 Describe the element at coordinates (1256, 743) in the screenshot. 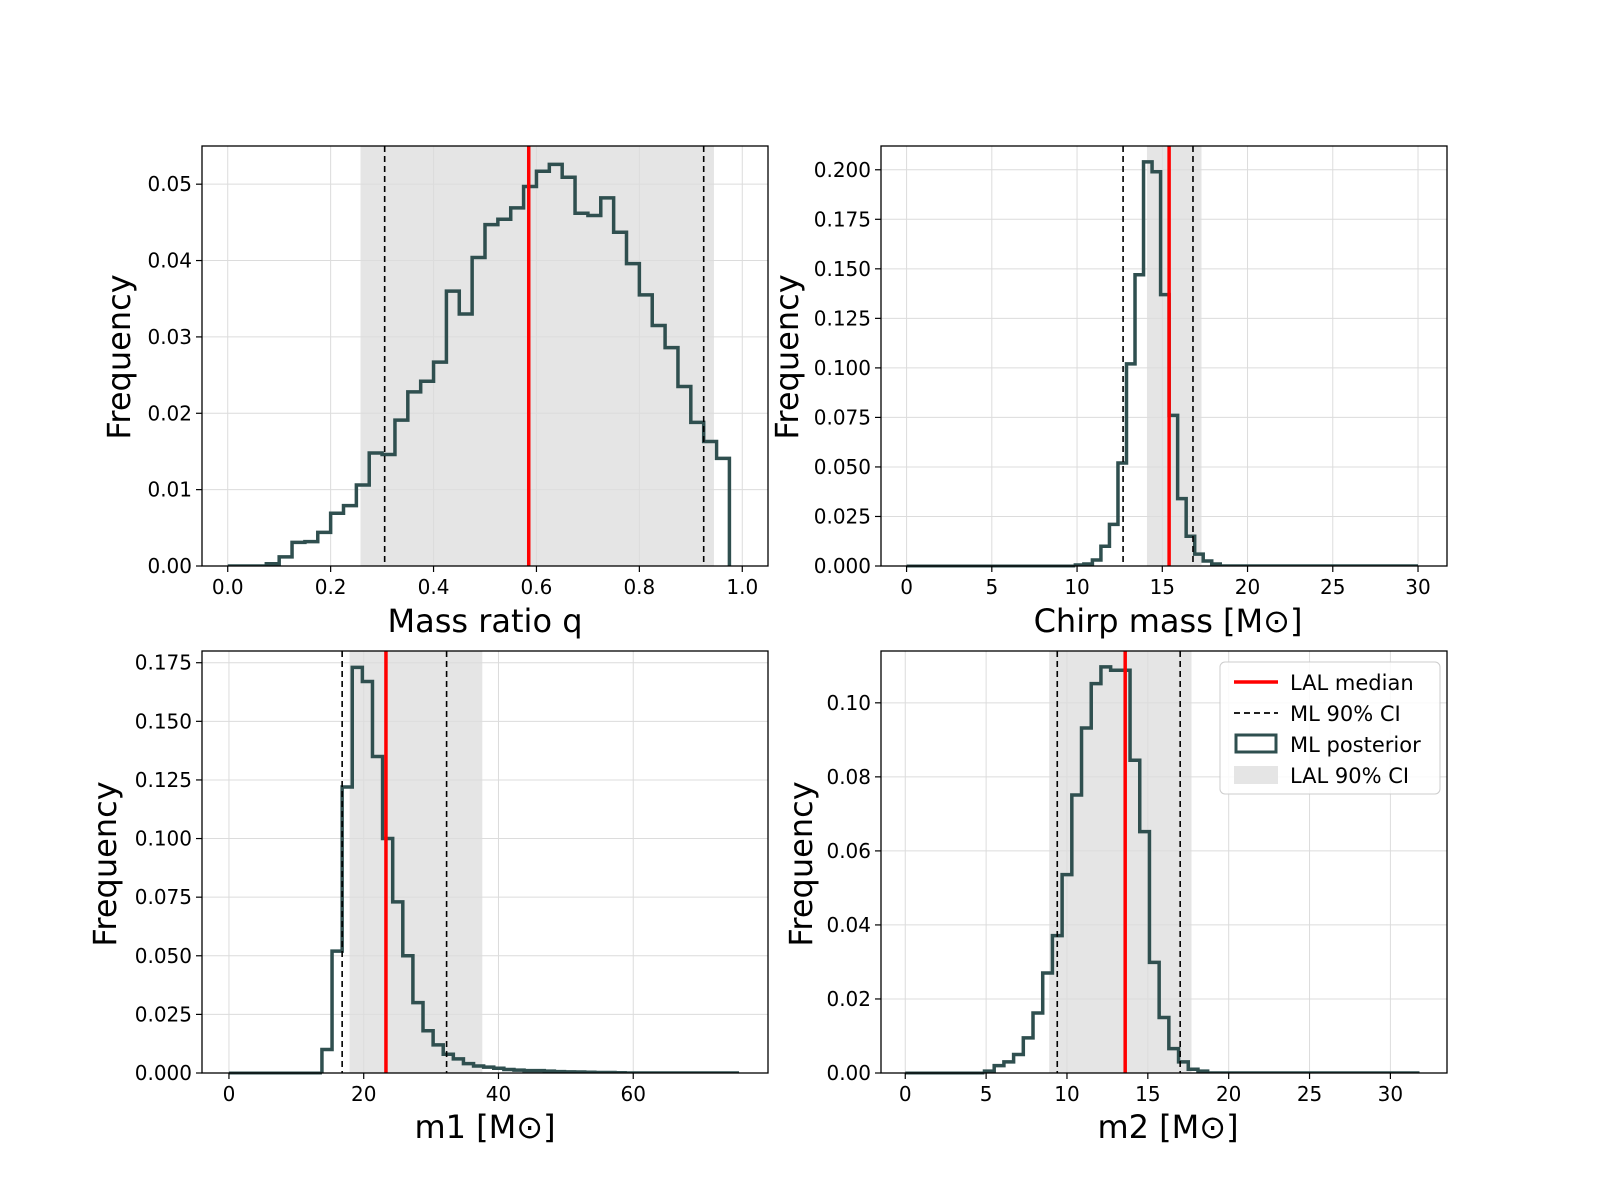

I see `legend-posterior-swatch` at that location.